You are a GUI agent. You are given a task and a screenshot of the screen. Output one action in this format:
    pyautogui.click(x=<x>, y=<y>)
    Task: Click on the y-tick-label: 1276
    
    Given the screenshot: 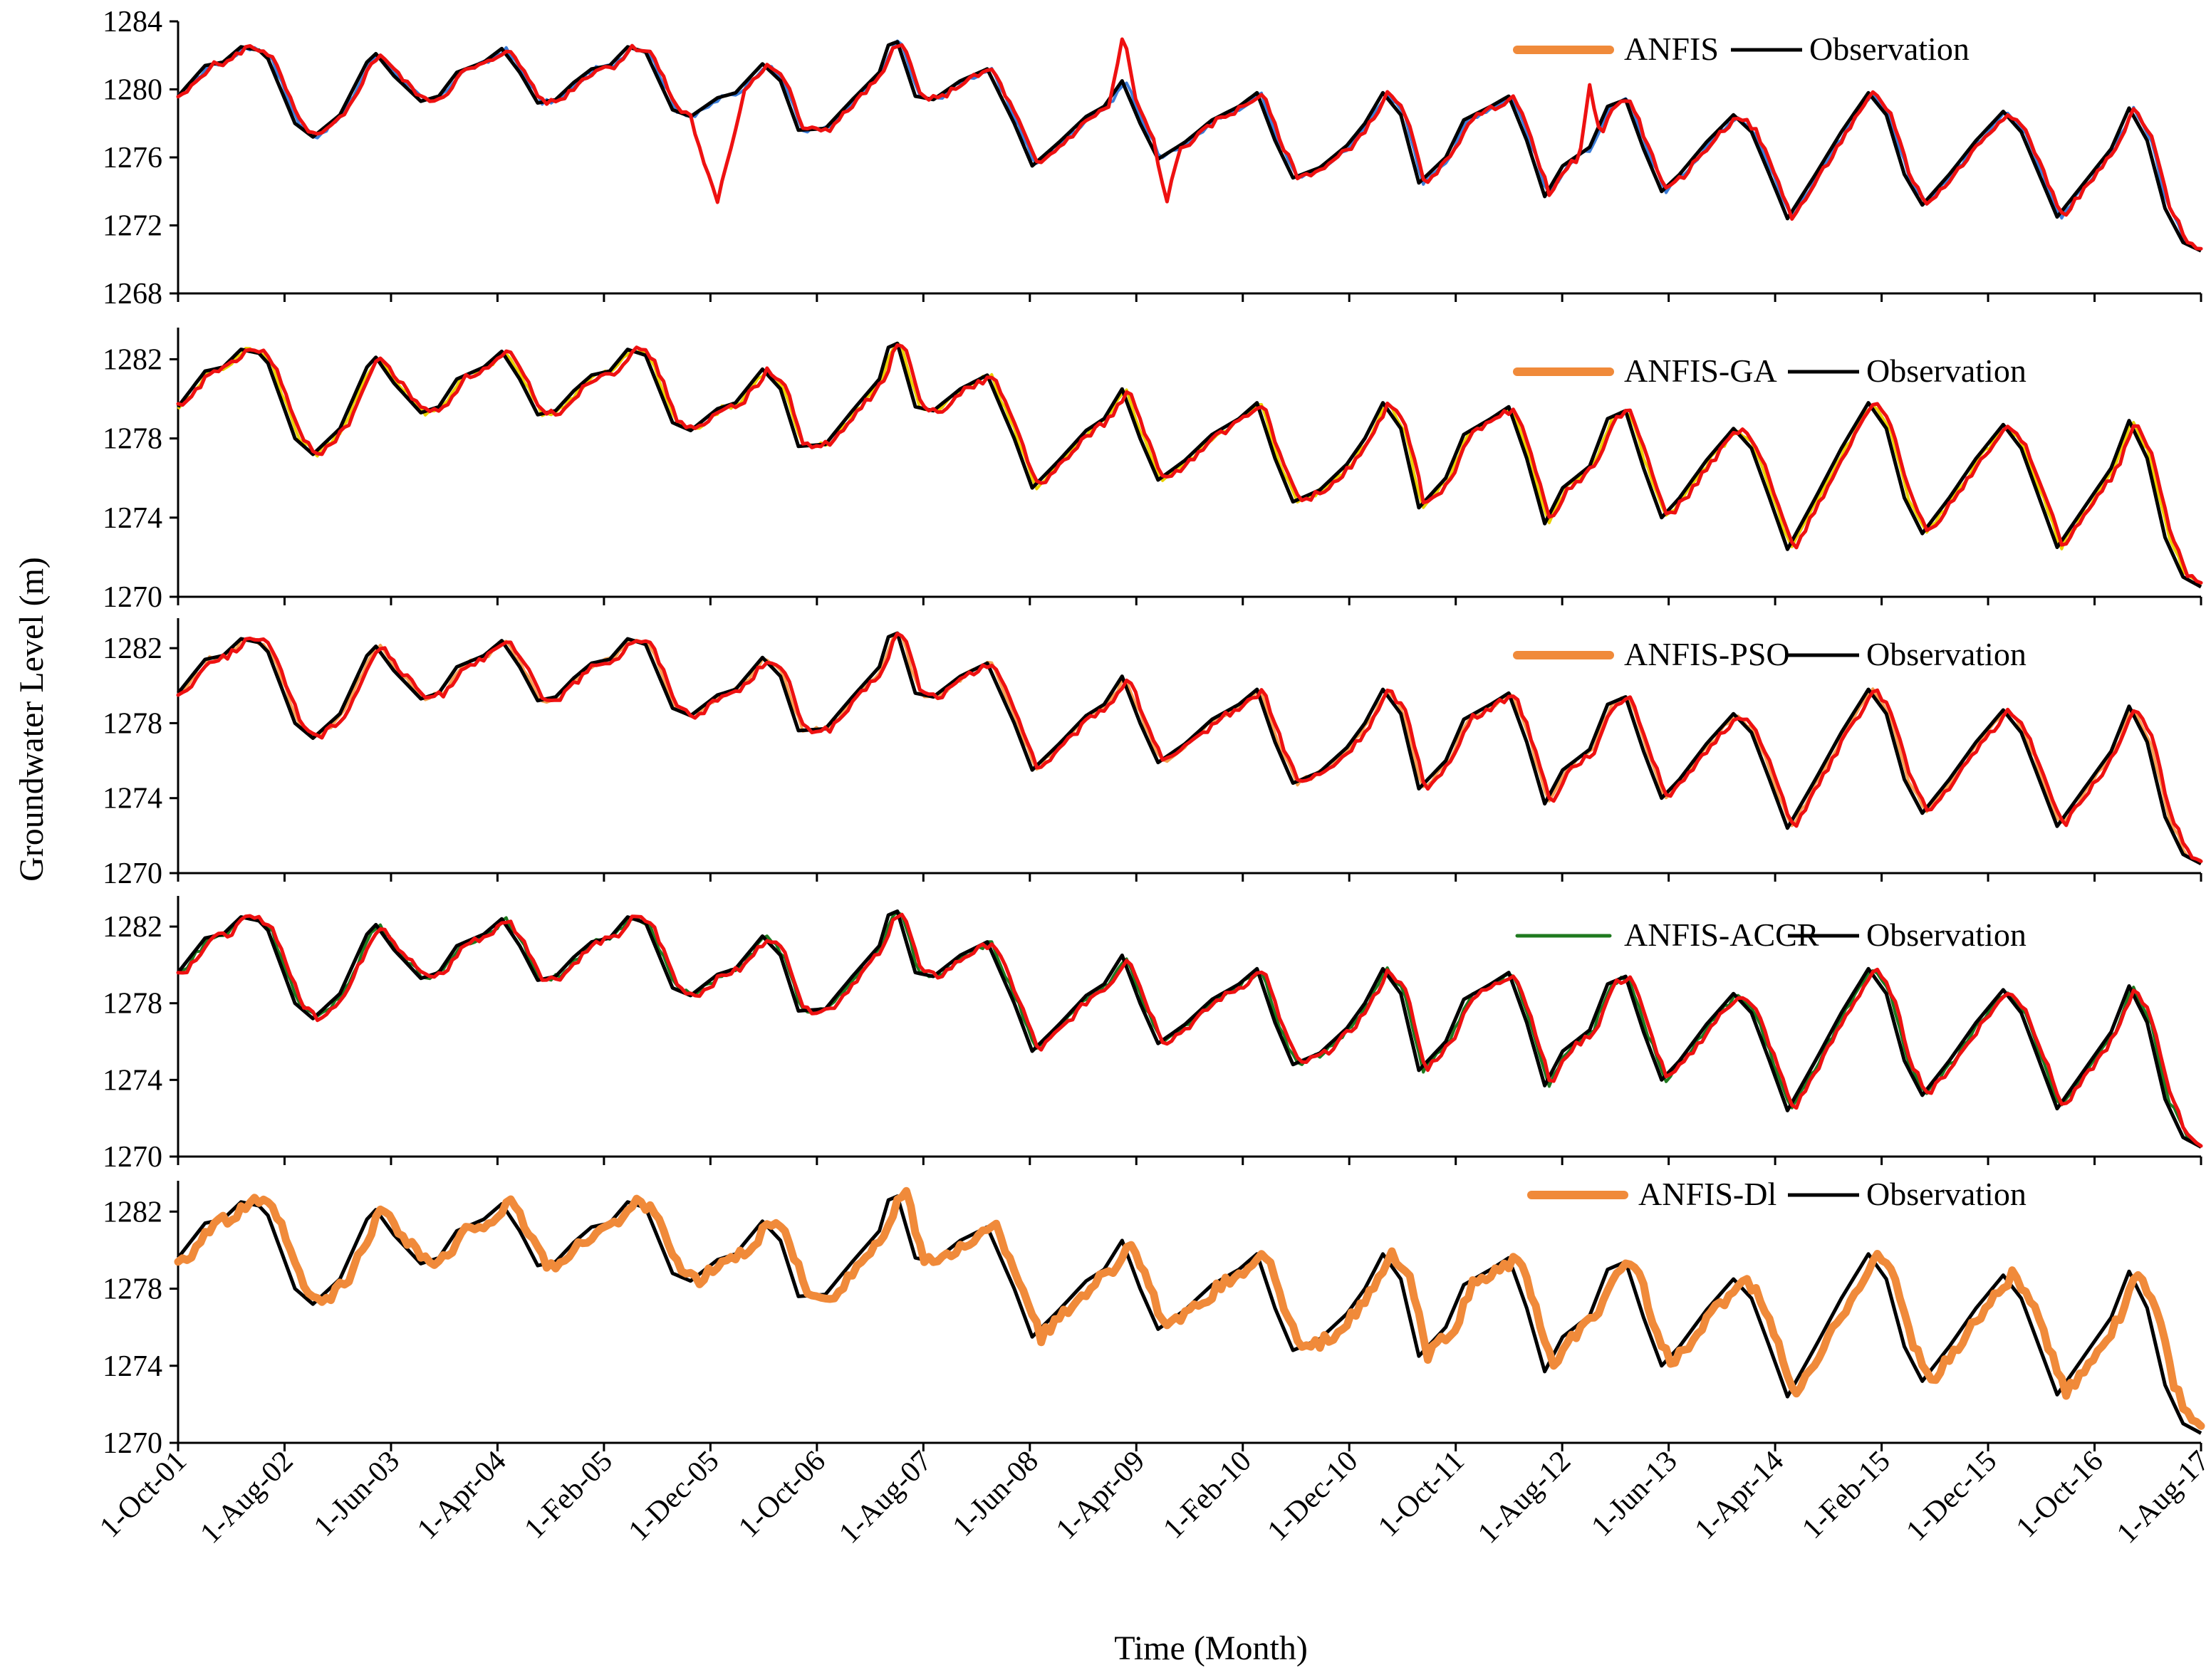 What is the action you would take?
    pyautogui.click(x=132, y=158)
    